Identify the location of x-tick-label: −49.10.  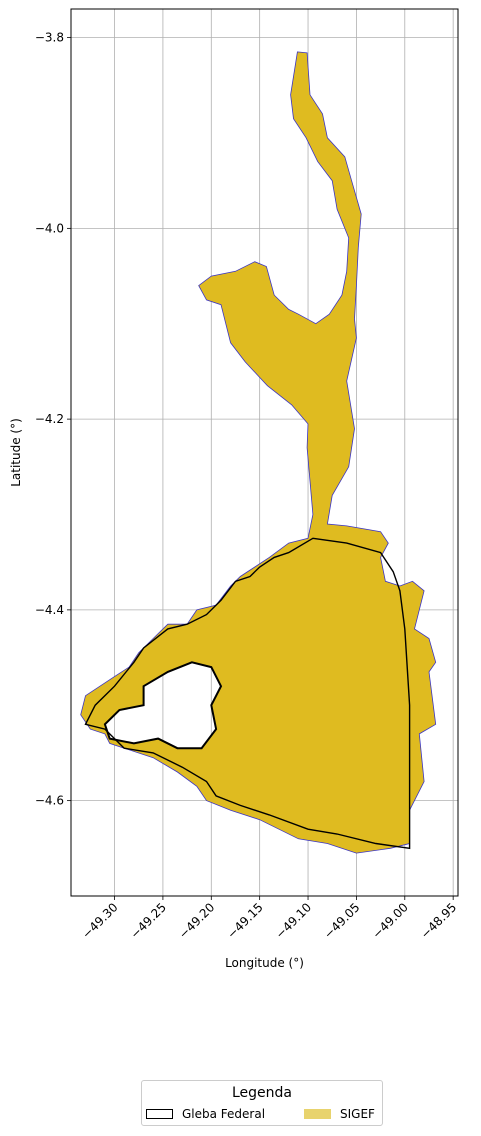
(293, 920).